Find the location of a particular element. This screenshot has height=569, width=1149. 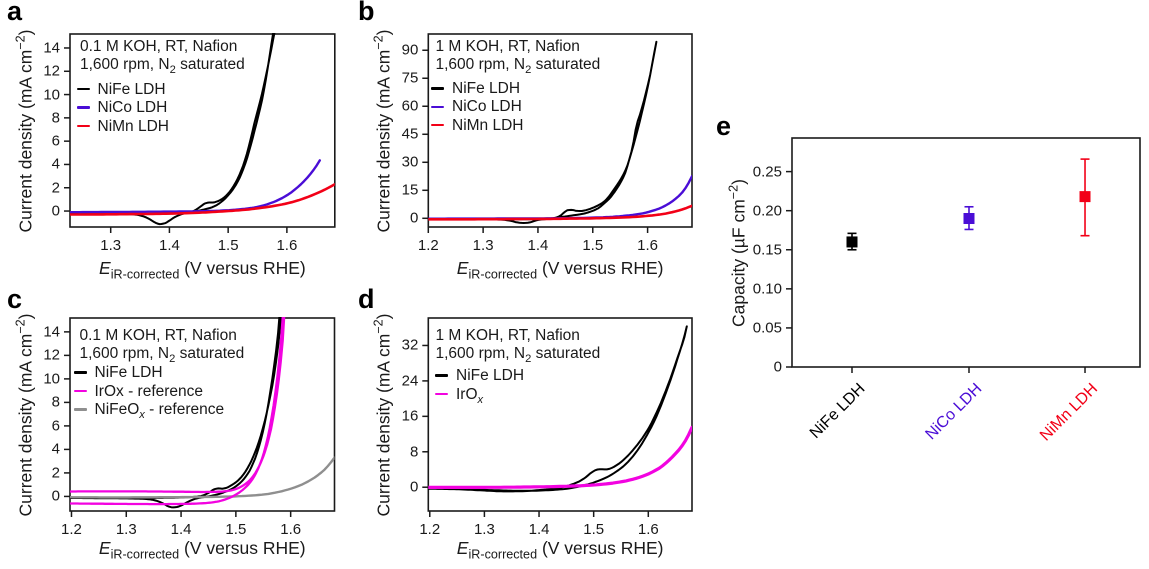

category-label: NiCo LDH is located at coordinates (953, 411).